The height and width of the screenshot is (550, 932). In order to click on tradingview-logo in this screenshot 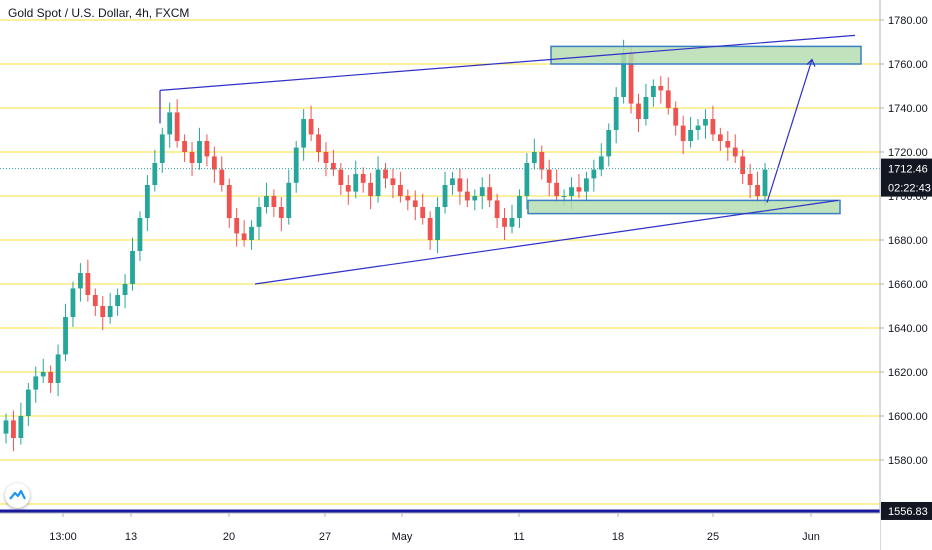, I will do `click(17, 495)`.